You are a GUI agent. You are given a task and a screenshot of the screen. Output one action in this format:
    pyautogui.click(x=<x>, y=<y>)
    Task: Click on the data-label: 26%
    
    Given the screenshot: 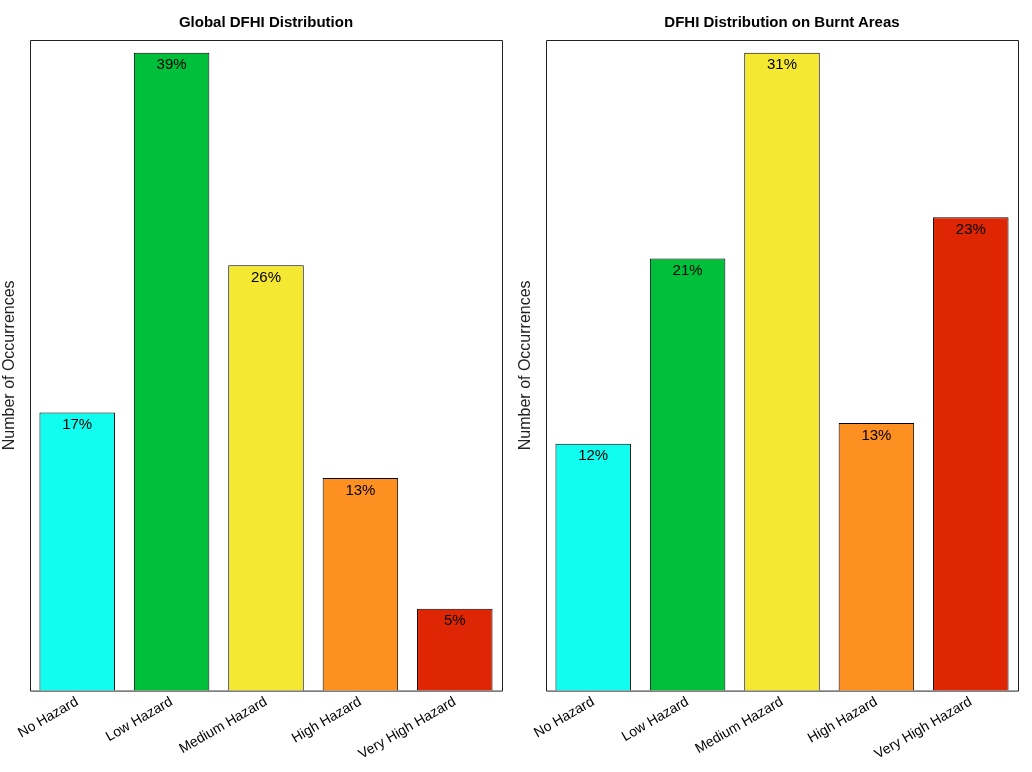 What is the action you would take?
    pyautogui.click(x=266, y=277)
    